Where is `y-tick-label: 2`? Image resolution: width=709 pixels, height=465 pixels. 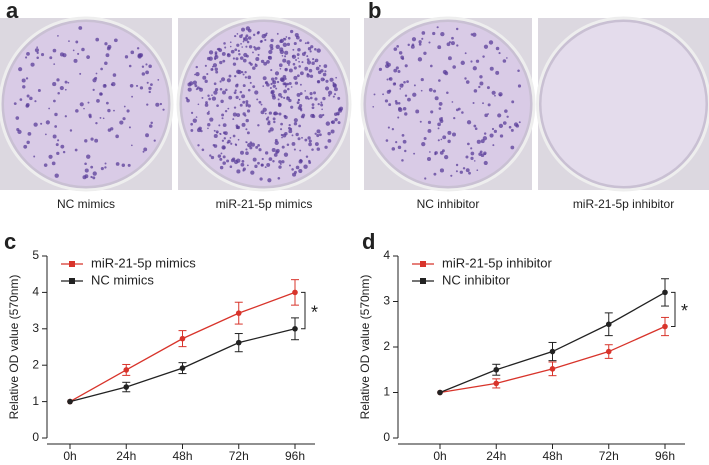
y-tick-label: 2 is located at coordinates (386, 346).